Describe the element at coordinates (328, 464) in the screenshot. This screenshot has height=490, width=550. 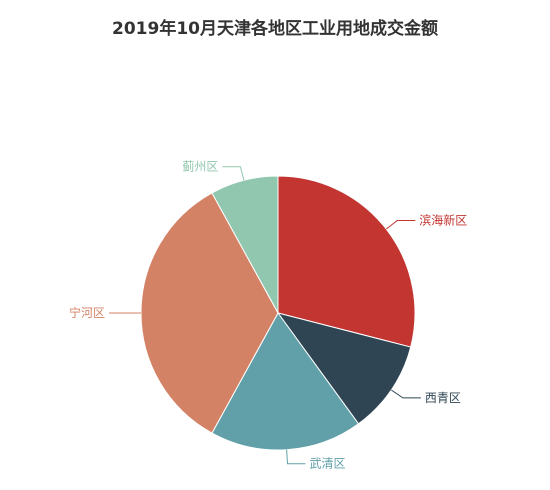
I see `slice-label-2: 武清区` at that location.